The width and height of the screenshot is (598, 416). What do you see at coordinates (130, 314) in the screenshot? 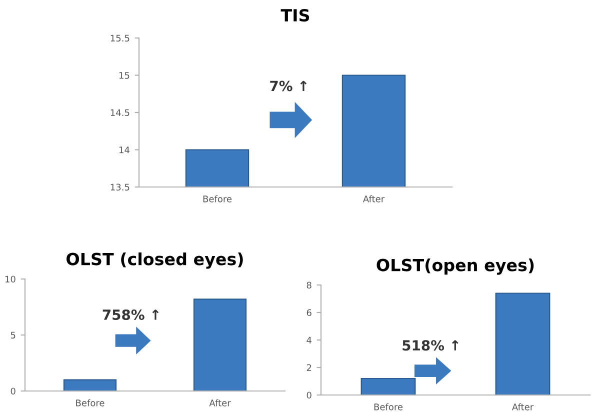
I see `annotation: 758% ↑` at bounding box center [130, 314].